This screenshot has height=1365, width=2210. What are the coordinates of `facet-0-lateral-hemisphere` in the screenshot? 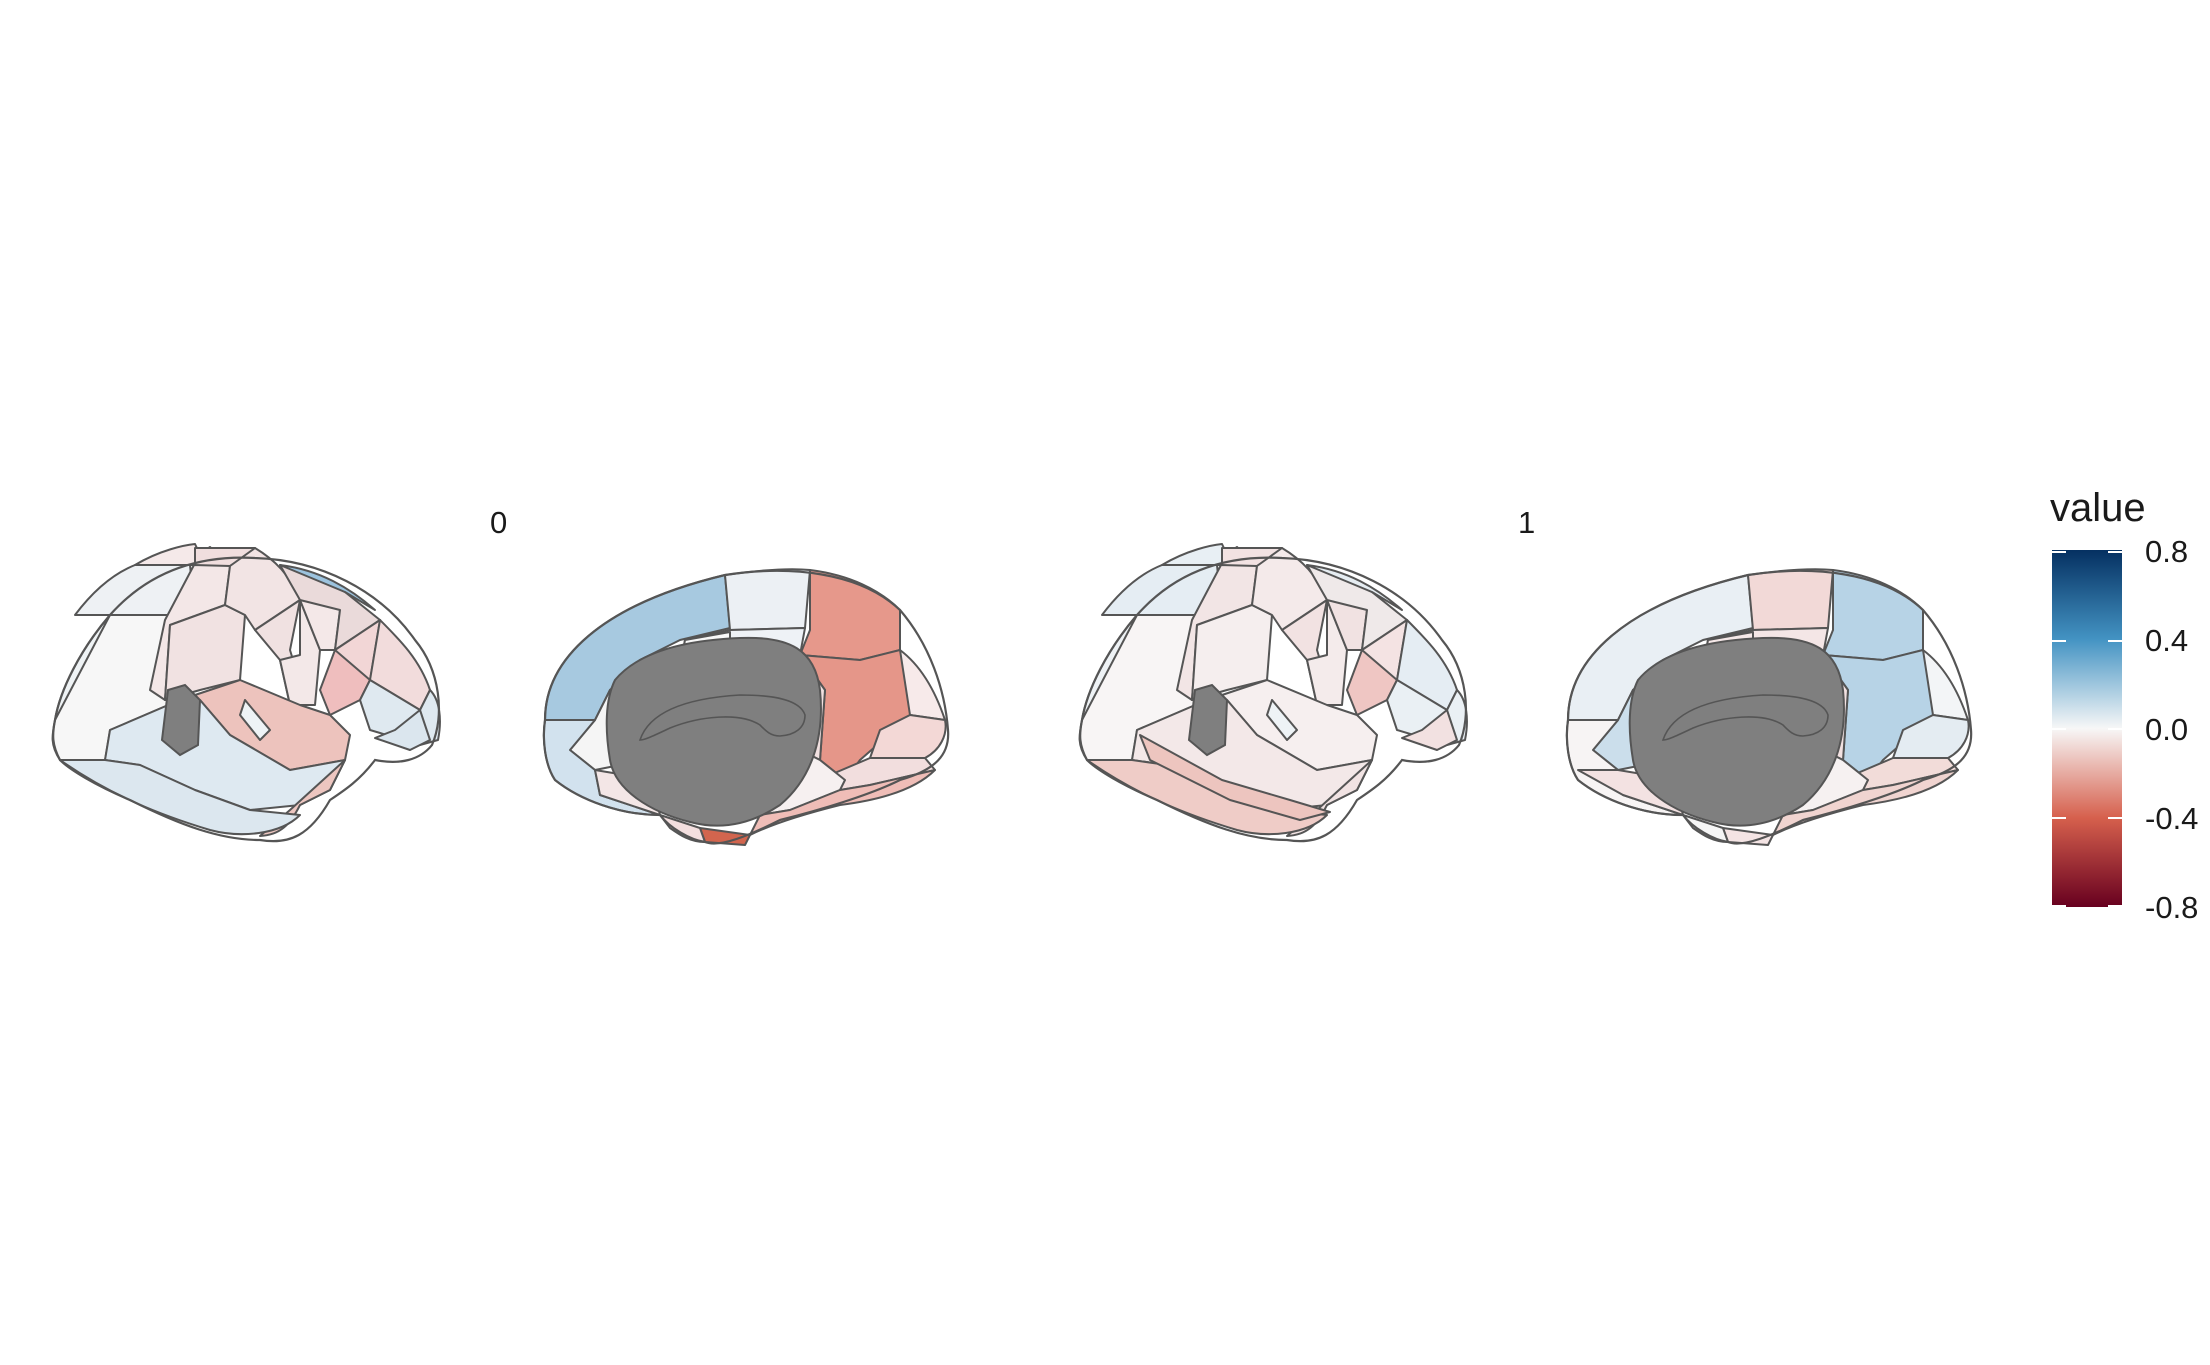 It's located at (246, 693).